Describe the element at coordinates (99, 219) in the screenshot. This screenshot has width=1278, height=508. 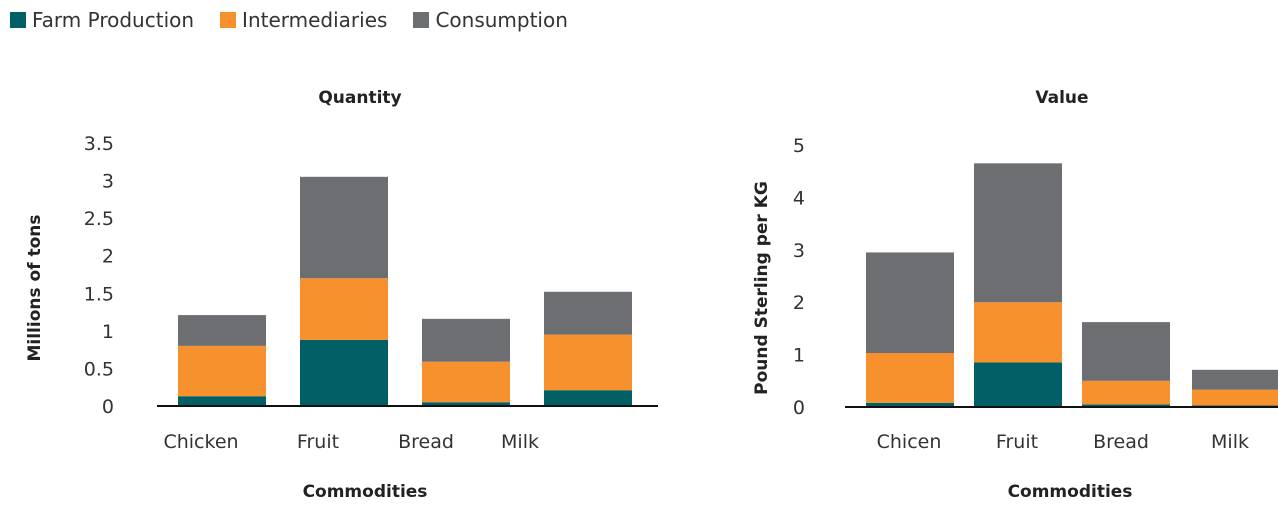
I see `y-tick-label: 2.5` at that location.